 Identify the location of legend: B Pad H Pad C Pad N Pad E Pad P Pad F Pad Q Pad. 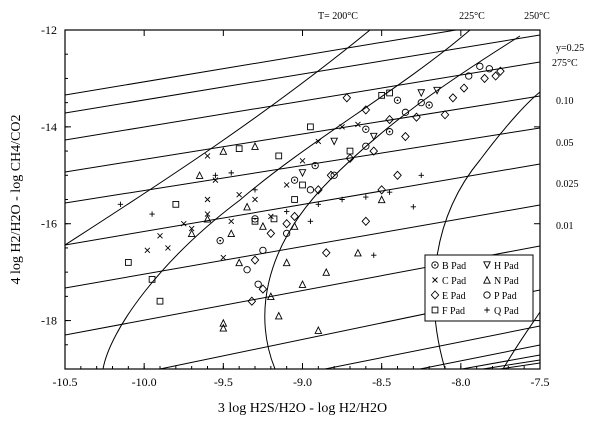
(479, 288).